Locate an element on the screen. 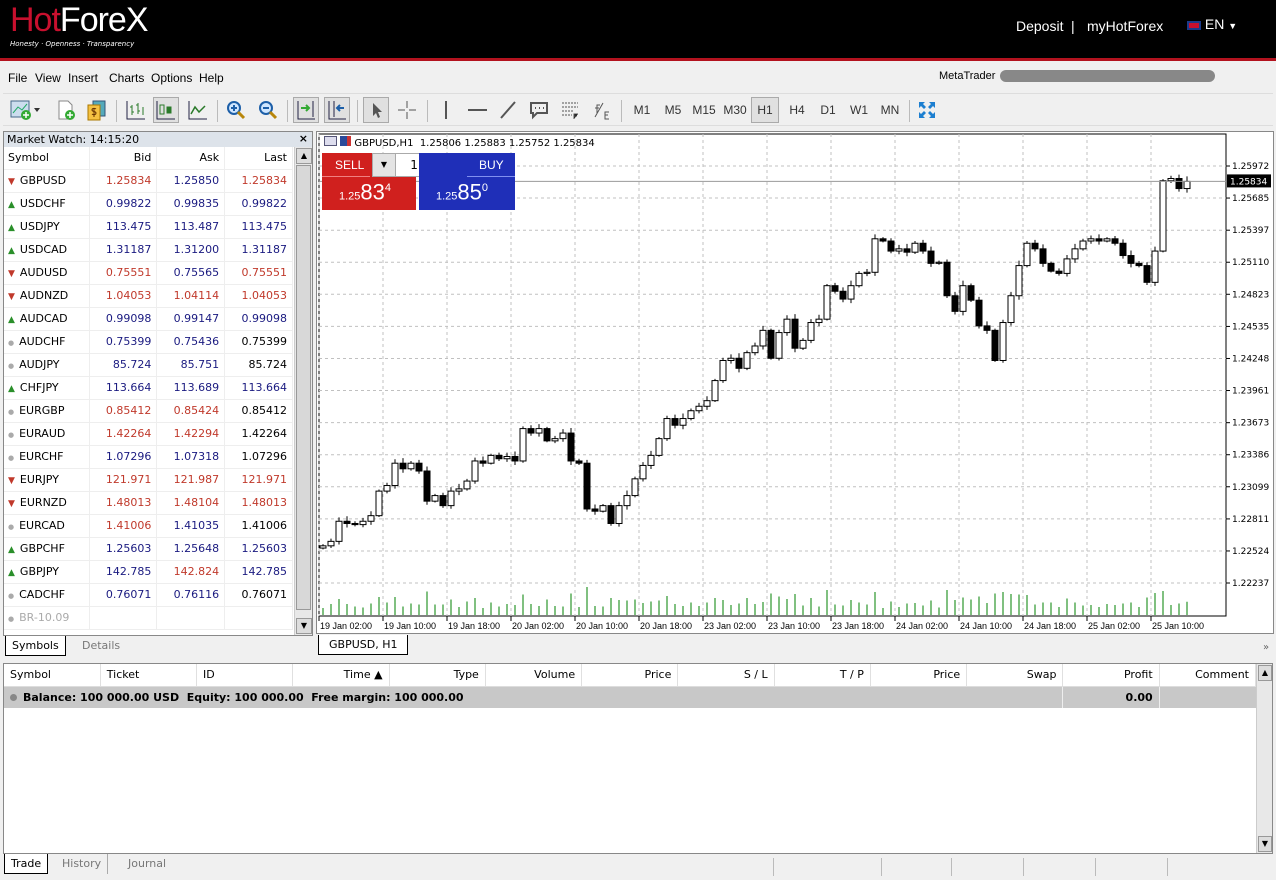  column-ask: Ask is located at coordinates (191, 158).